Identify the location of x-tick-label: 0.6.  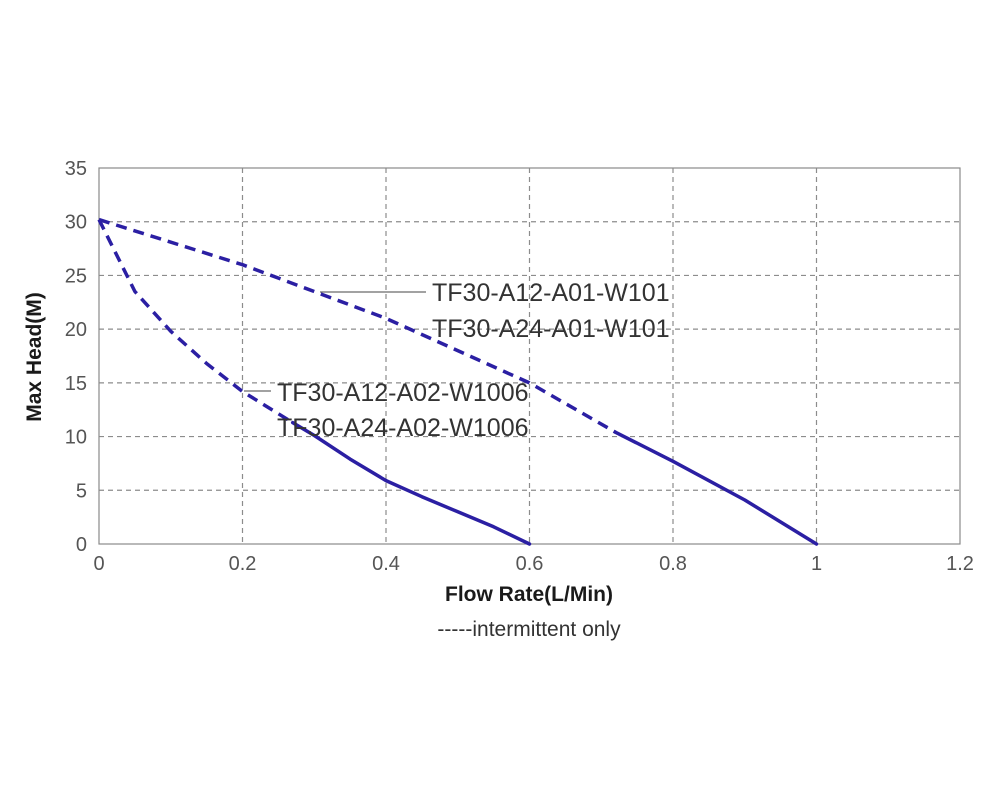
(530, 564).